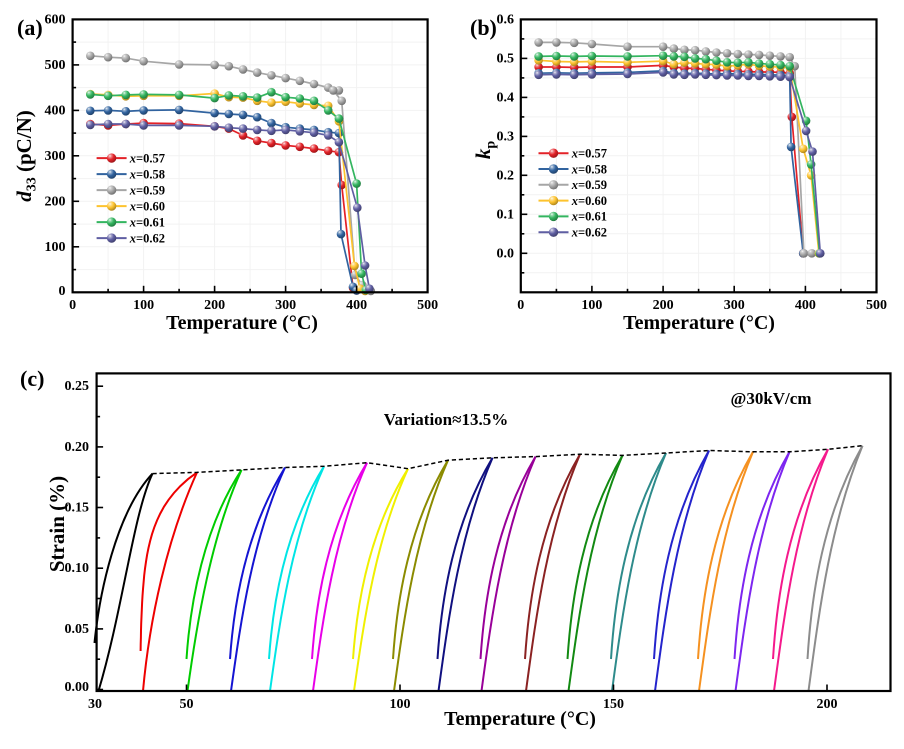 The width and height of the screenshot is (904, 749). Describe the element at coordinates (77, 508) in the screenshot. I see `svg-text: 0.15` at that location.